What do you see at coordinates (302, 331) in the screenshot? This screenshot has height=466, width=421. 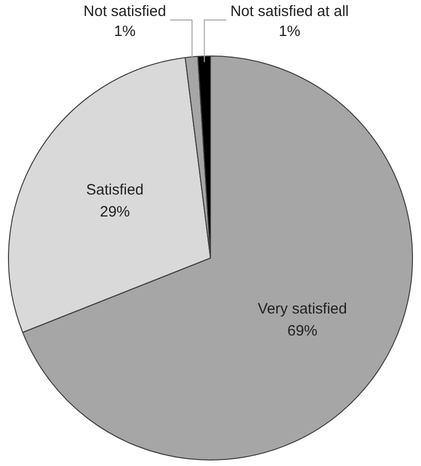 I see `data-label: 69%` at bounding box center [302, 331].